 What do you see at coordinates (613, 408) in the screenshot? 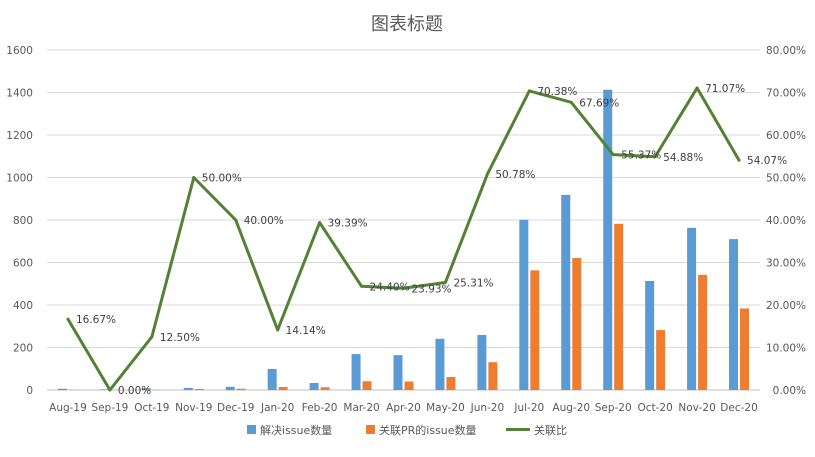
I see `x-tick-label: Sep-20` at bounding box center [613, 408].